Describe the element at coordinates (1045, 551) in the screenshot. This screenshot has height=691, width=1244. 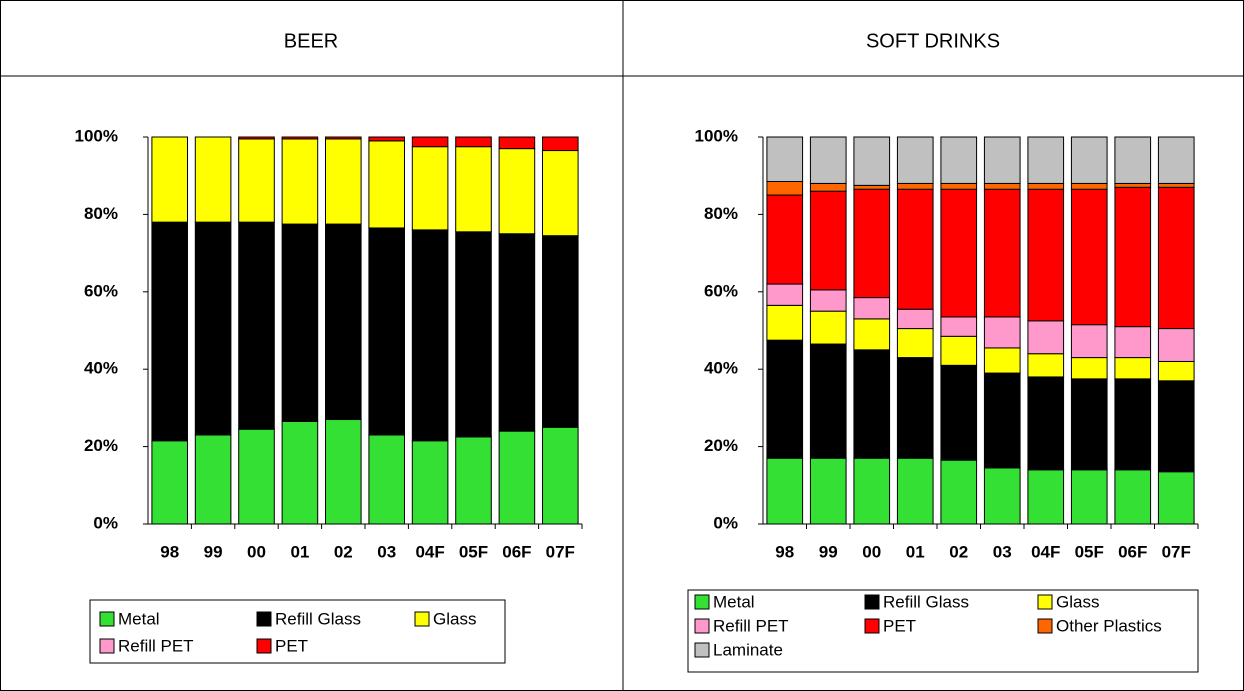
I see `x-tick-label: 04F` at that location.